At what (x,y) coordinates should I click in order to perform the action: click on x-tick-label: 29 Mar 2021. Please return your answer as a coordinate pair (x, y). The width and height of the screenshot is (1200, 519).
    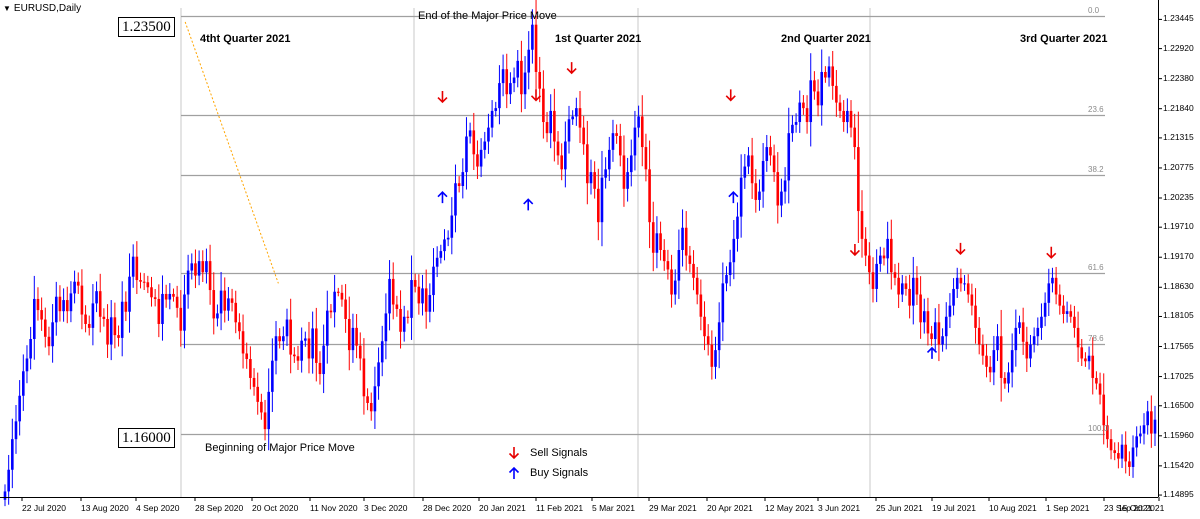
    Looking at the image, I should click on (673, 508).